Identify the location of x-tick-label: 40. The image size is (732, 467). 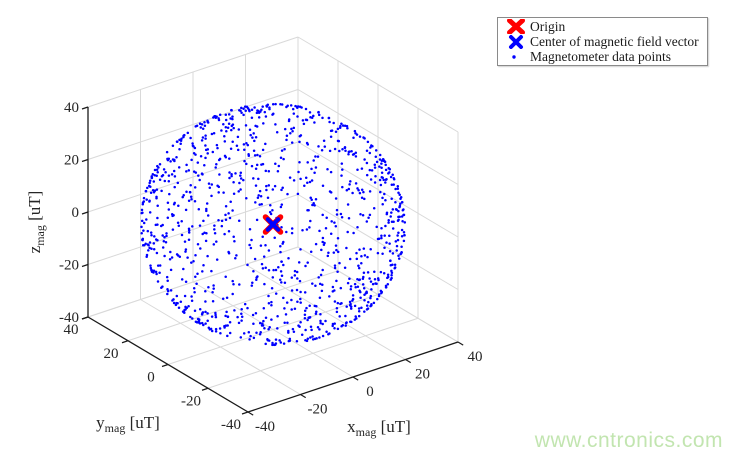
(475, 357).